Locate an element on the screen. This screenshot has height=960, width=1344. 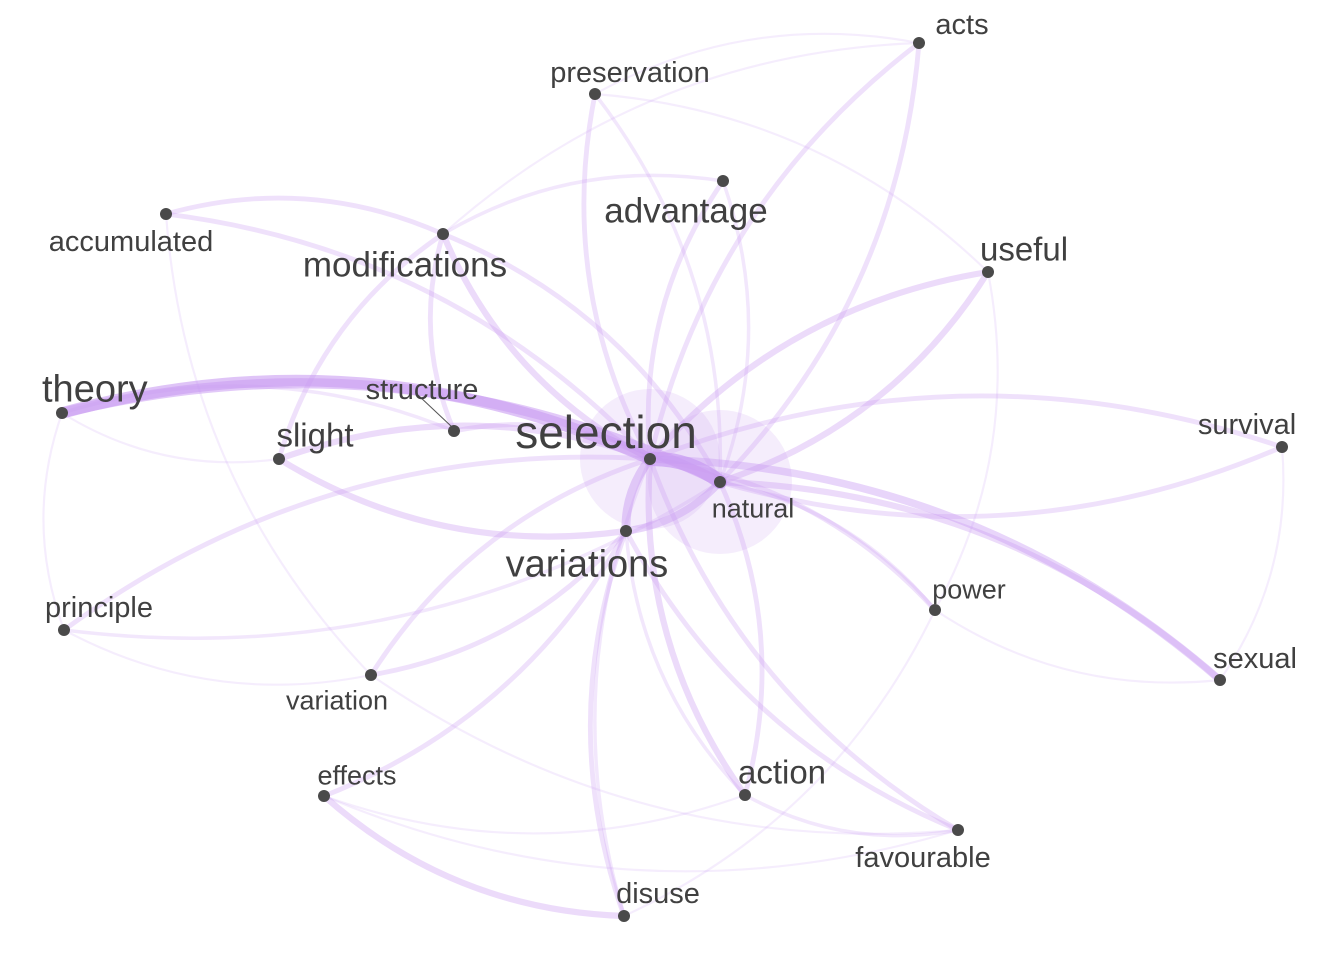
node-slight is located at coordinates (279, 459).